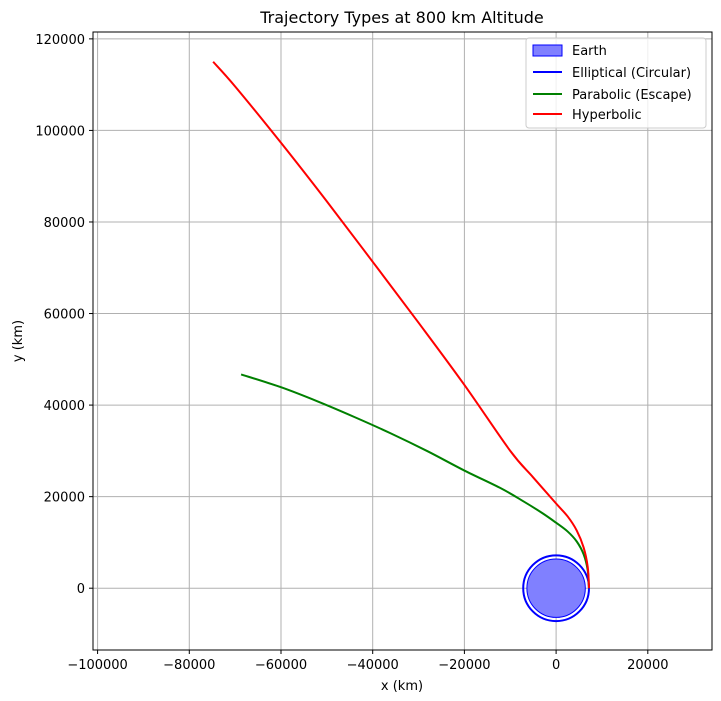 The width and height of the screenshot is (721, 701). Describe the element at coordinates (64, 223) in the screenshot. I see `y-tick-label: 80000` at that location.